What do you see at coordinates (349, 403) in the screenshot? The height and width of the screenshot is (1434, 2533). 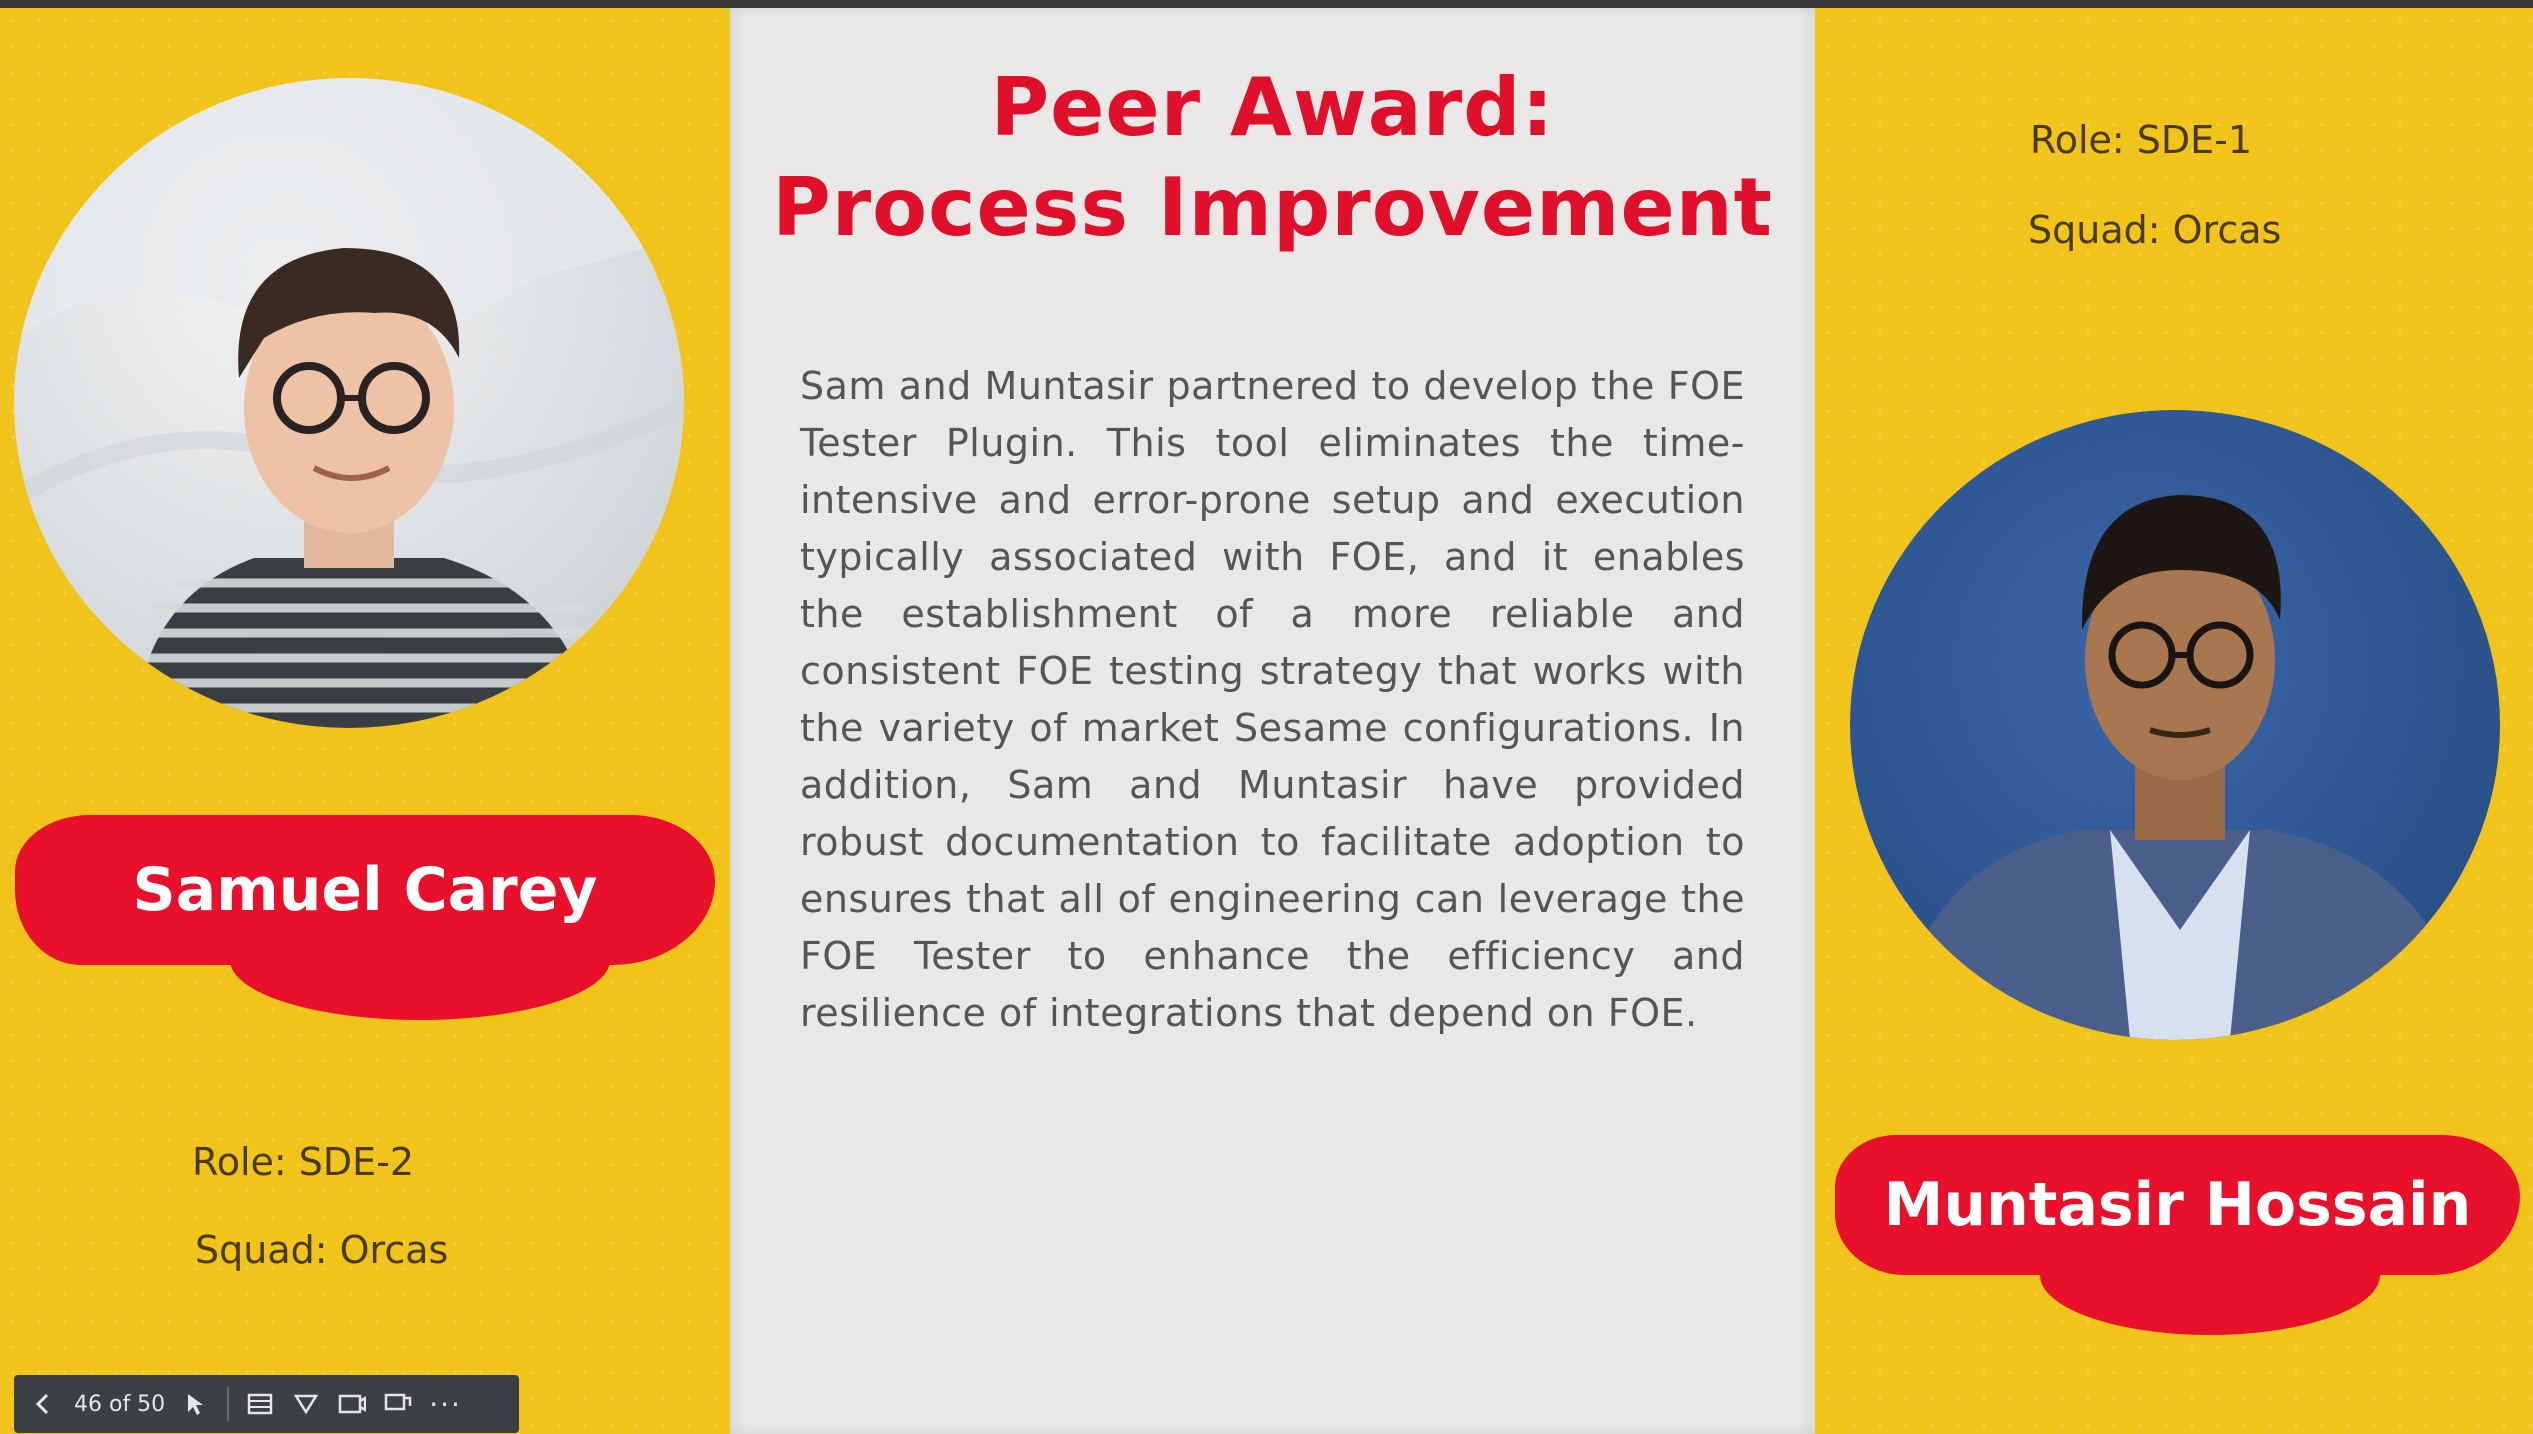 I see `samuel-photo` at bounding box center [349, 403].